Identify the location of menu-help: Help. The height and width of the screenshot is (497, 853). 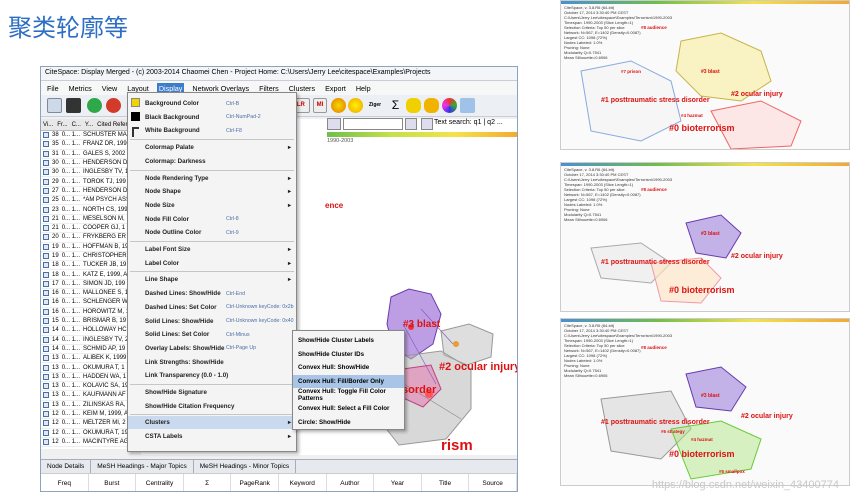
(363, 88).